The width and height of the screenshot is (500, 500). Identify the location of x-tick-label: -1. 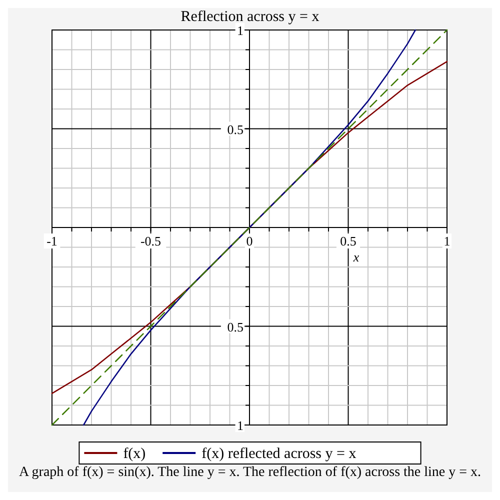
(52, 241).